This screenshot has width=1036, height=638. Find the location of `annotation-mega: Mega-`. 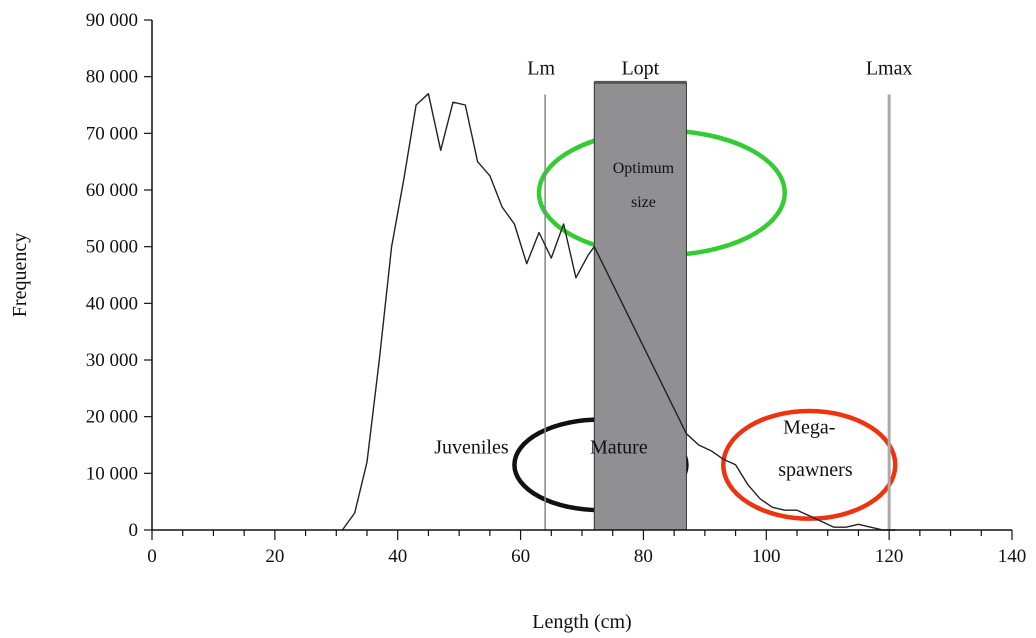

annotation-mega: Mega- is located at coordinates (809, 428).